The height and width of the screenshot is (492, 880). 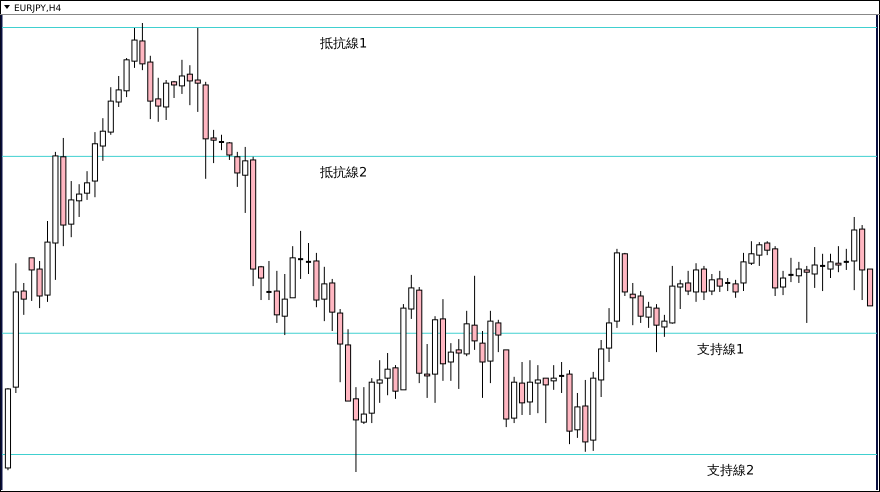 What do you see at coordinates (343, 172) in the screenshot?
I see `ref-line-label: 抵抗線2` at bounding box center [343, 172].